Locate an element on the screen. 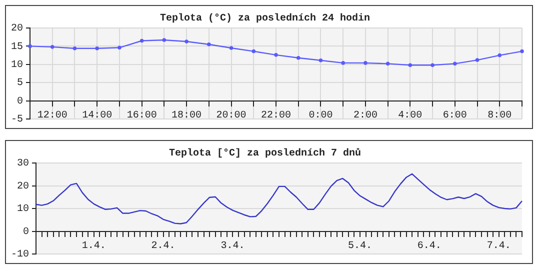  x-tick-label: 4:00 is located at coordinates (410, 116).